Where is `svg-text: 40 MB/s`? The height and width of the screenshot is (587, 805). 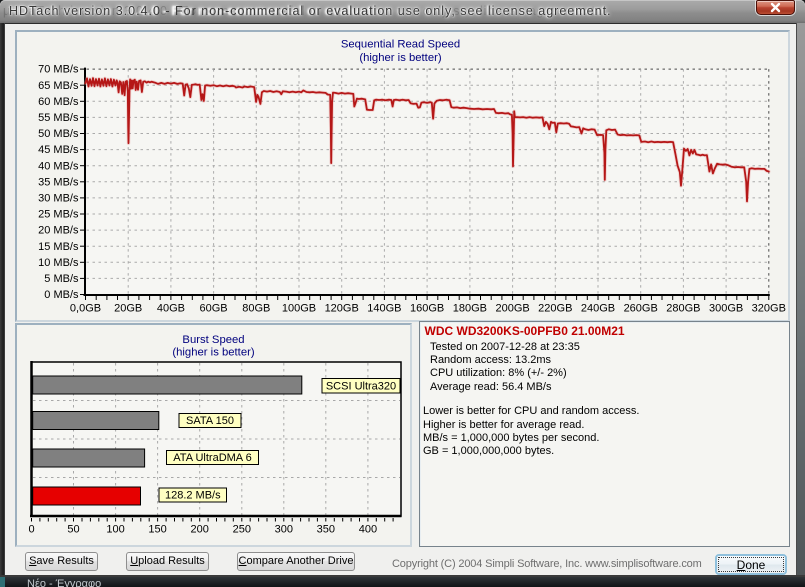
svg-text: 40 MB/s is located at coordinates (58, 166).